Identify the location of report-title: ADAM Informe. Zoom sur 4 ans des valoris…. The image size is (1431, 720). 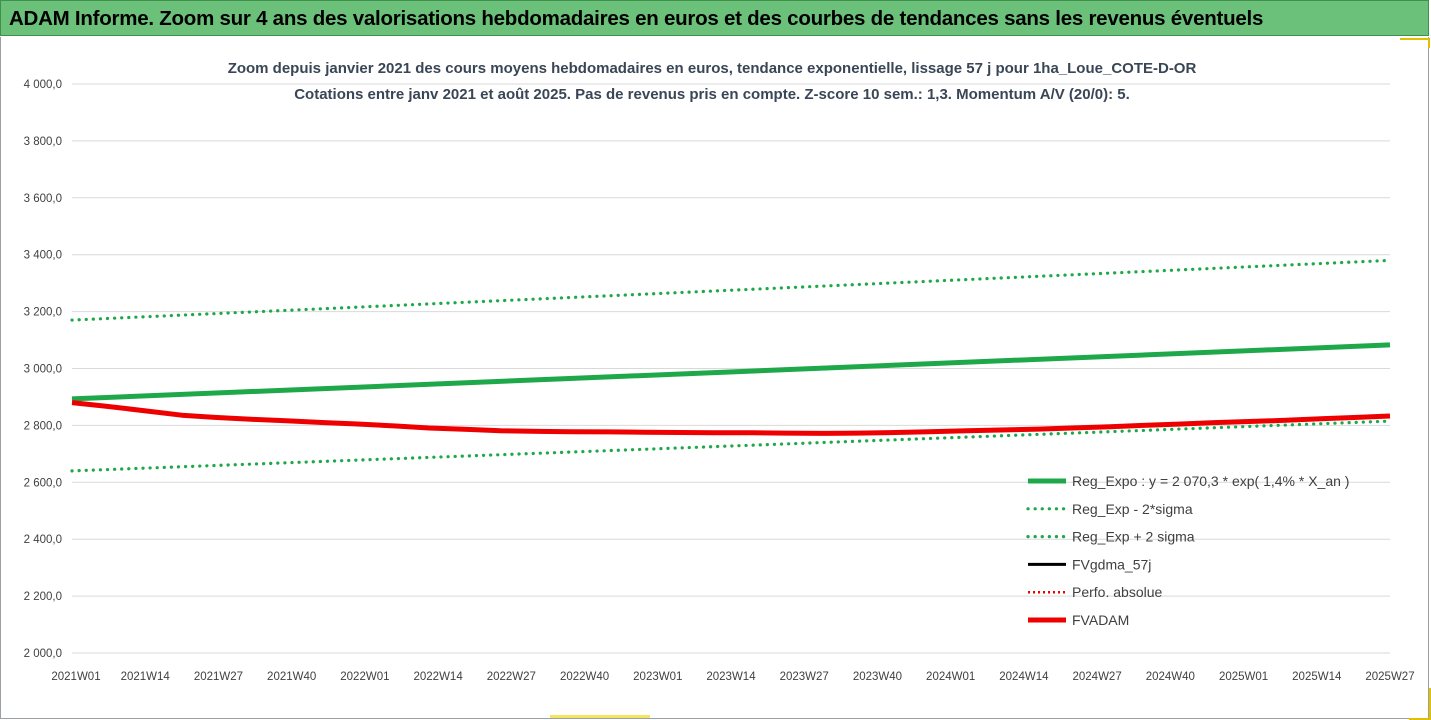
(636, 18).